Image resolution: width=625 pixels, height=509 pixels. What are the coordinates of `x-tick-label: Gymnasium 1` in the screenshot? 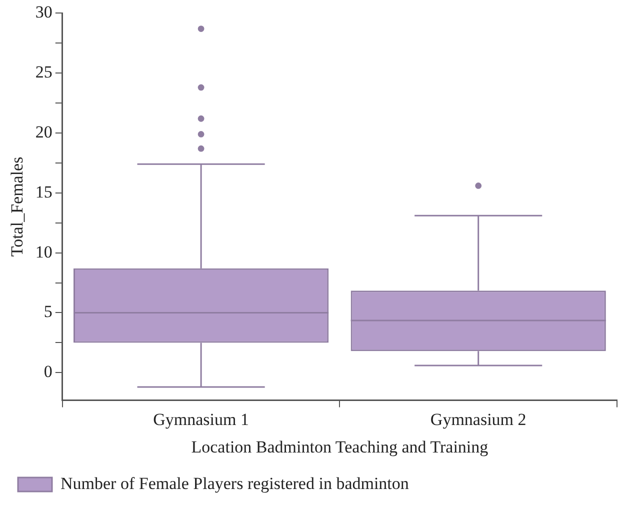 It's located at (201, 419).